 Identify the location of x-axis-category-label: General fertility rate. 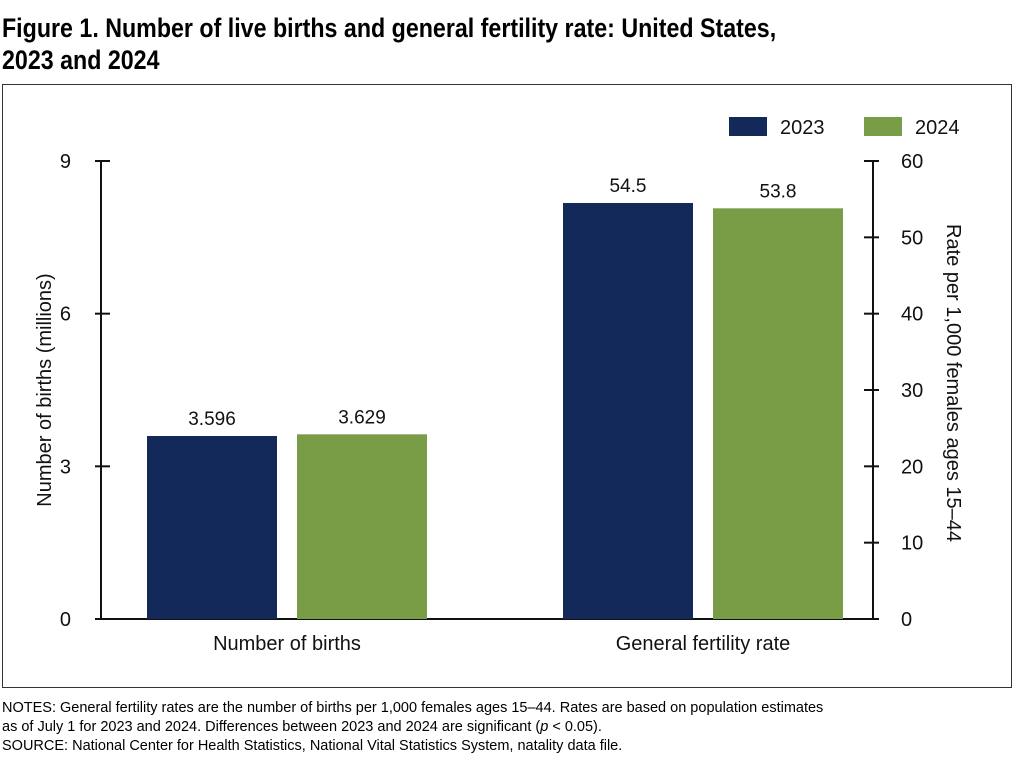
(703, 644).